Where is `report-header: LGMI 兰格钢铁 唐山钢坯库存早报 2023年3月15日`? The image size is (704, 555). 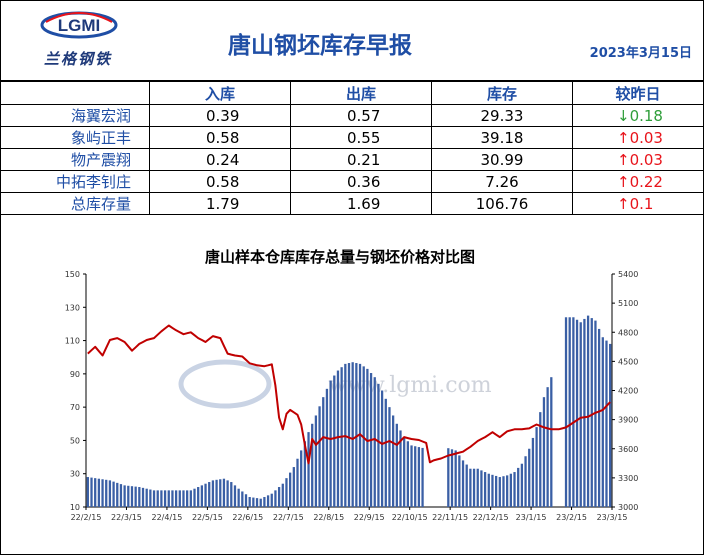
report-header: LGMI 兰格钢铁 唐山钢坯库存早报 2023年3月15日 is located at coordinates (352, 40).